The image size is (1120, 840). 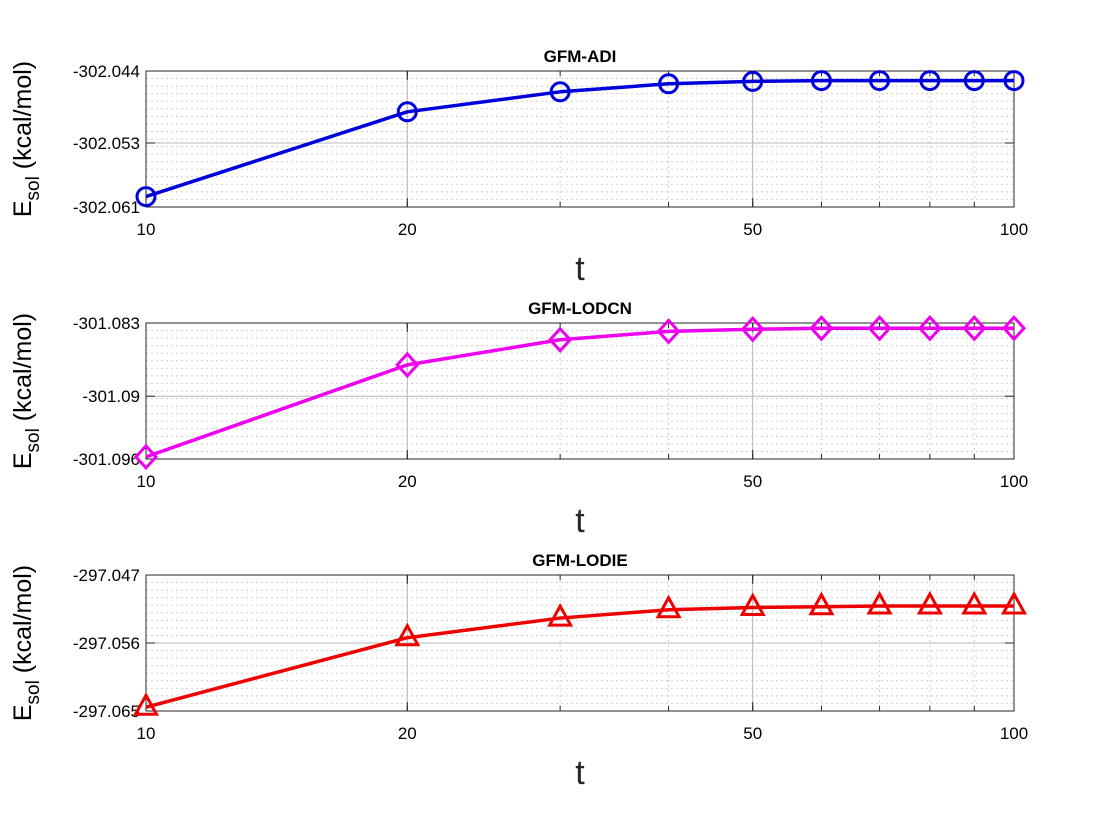 What do you see at coordinates (106, 711) in the screenshot?
I see `y-tick-label: -297.065` at bounding box center [106, 711].